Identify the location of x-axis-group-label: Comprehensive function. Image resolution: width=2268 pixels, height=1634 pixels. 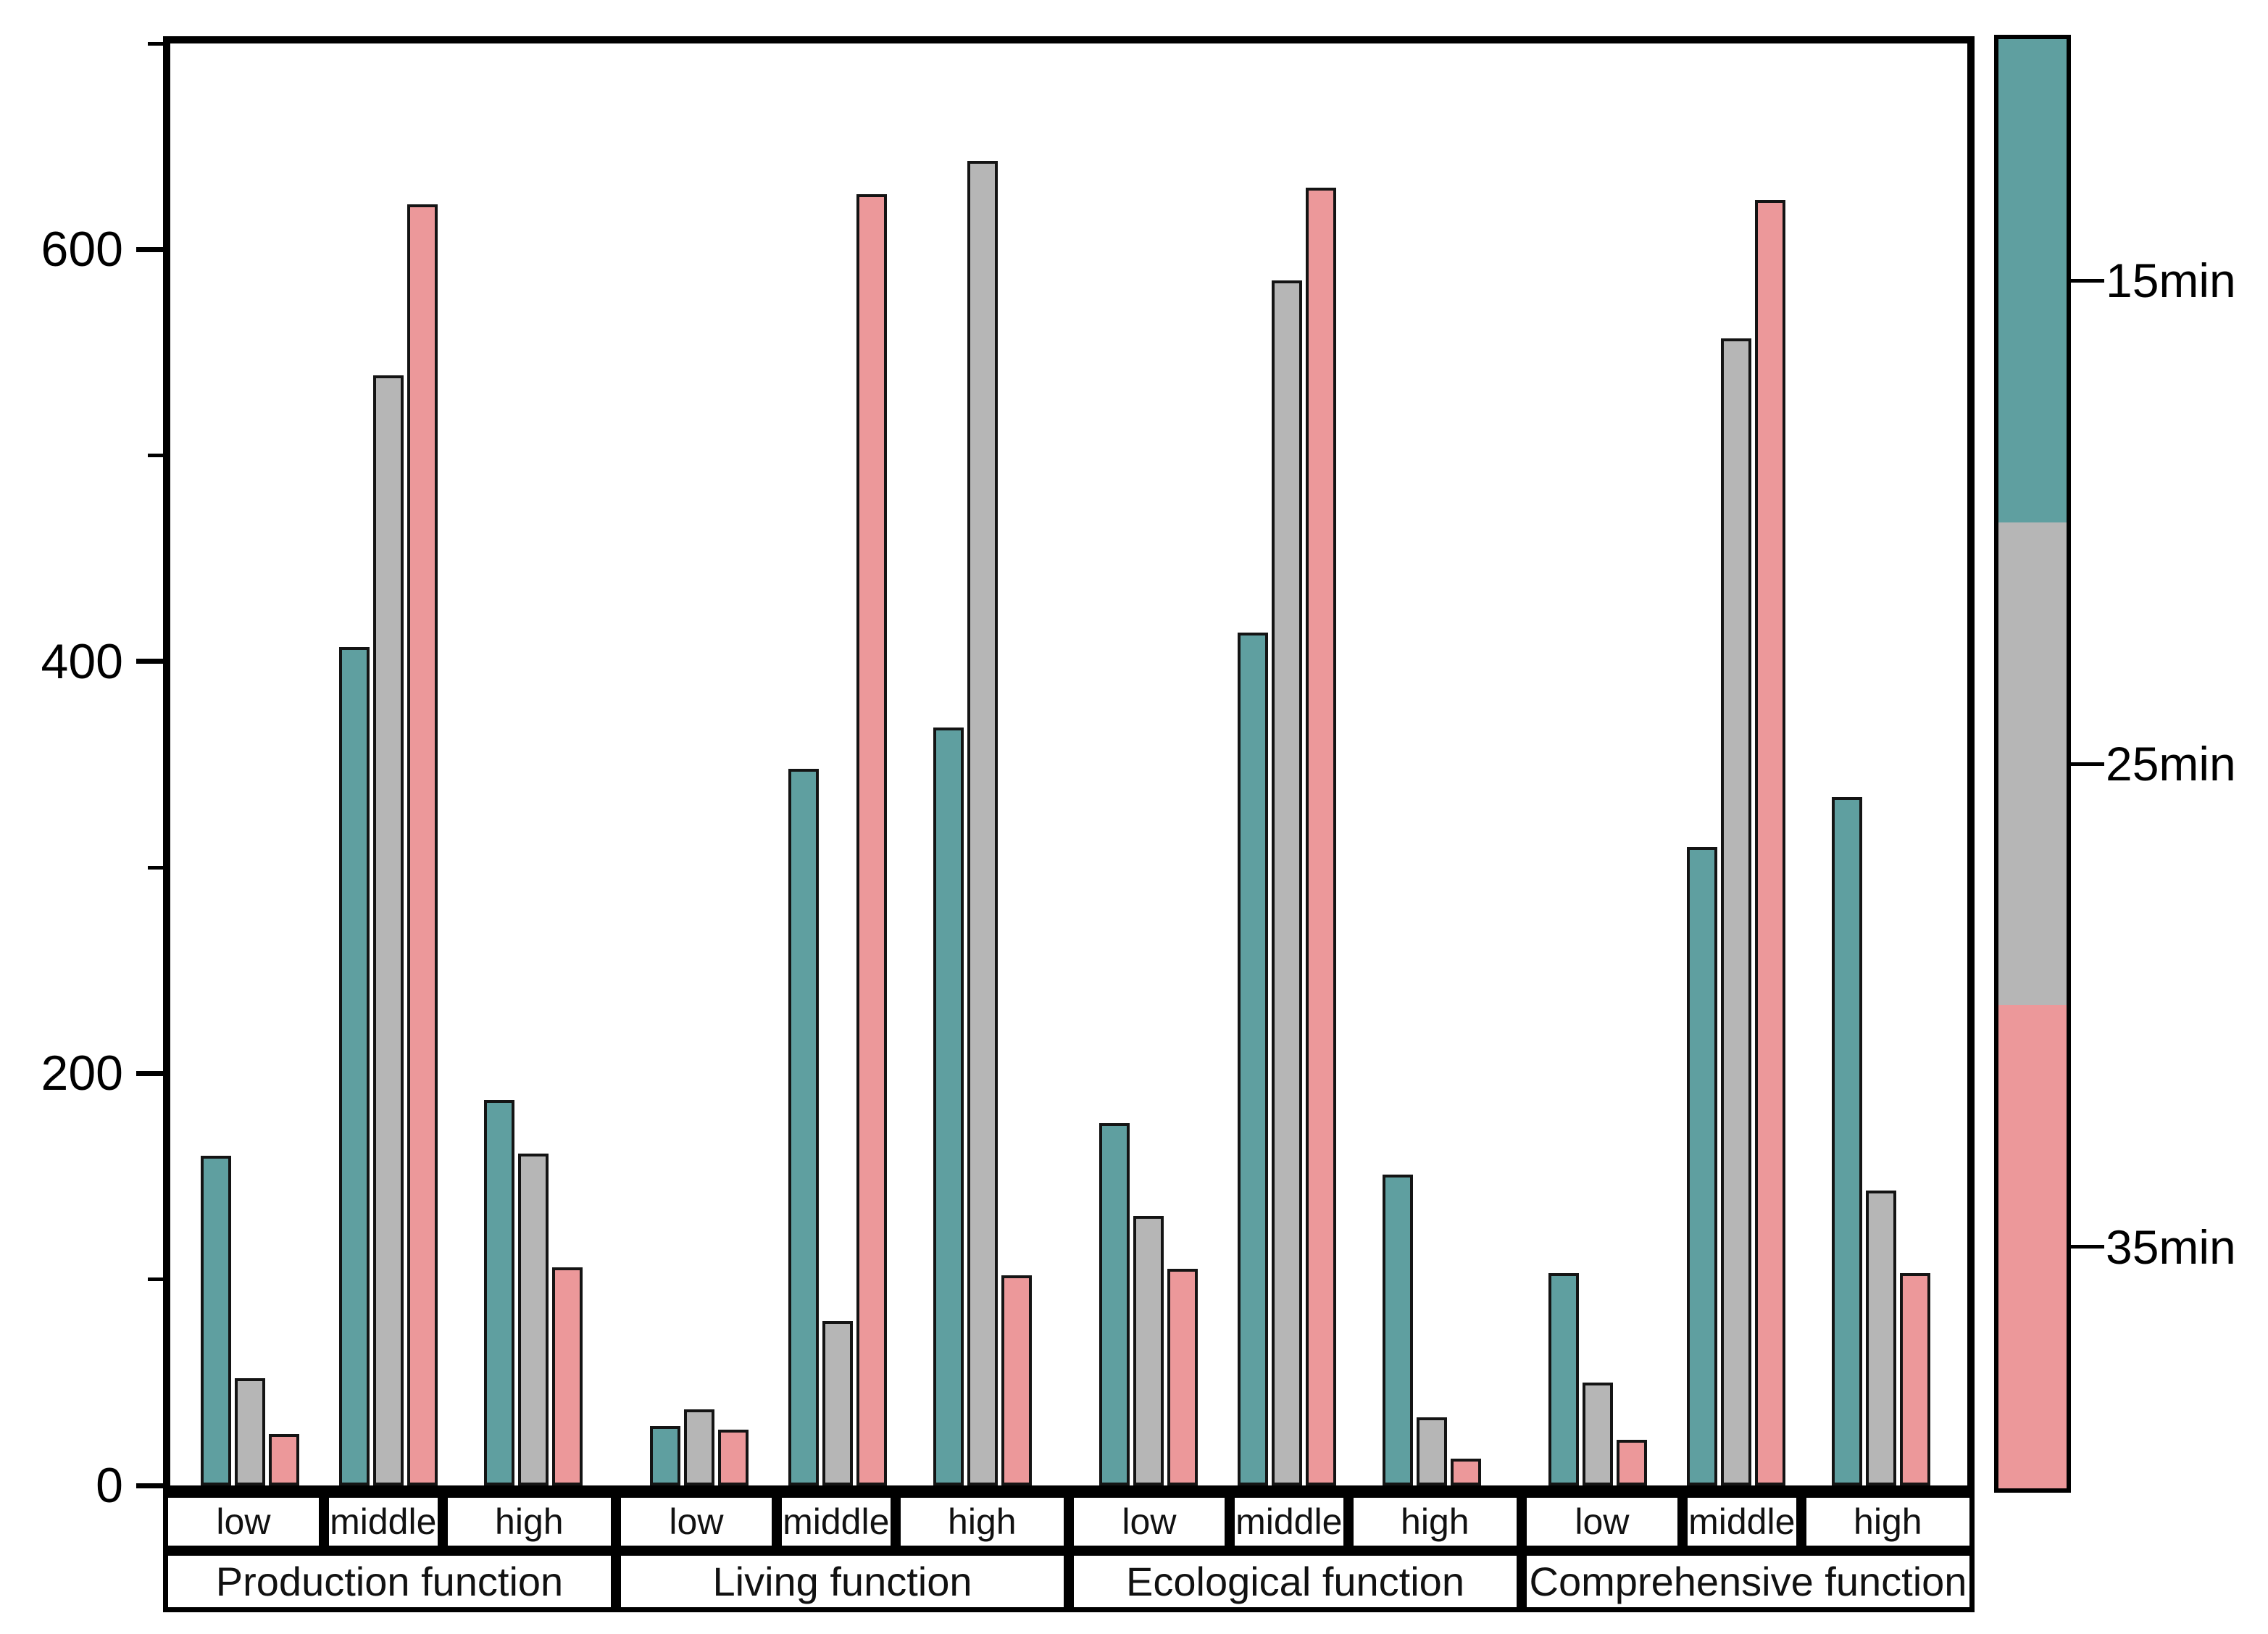
(1748, 1581).